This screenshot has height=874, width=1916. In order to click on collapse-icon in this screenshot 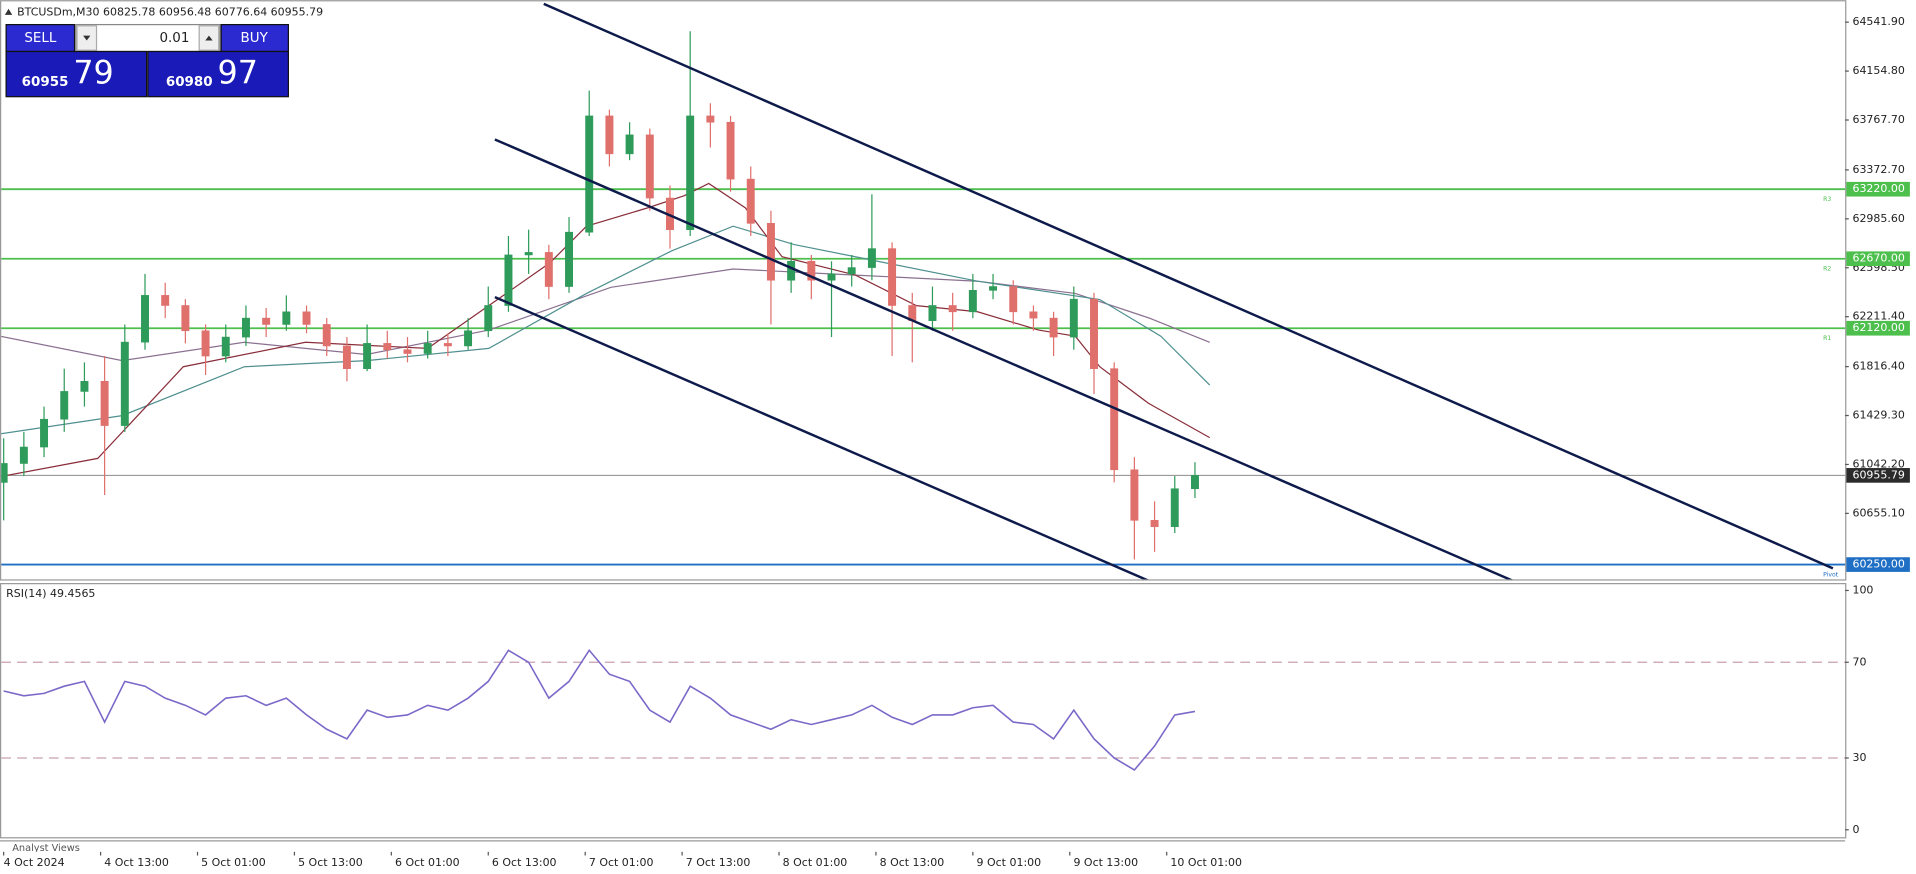, I will do `click(8, 11)`.